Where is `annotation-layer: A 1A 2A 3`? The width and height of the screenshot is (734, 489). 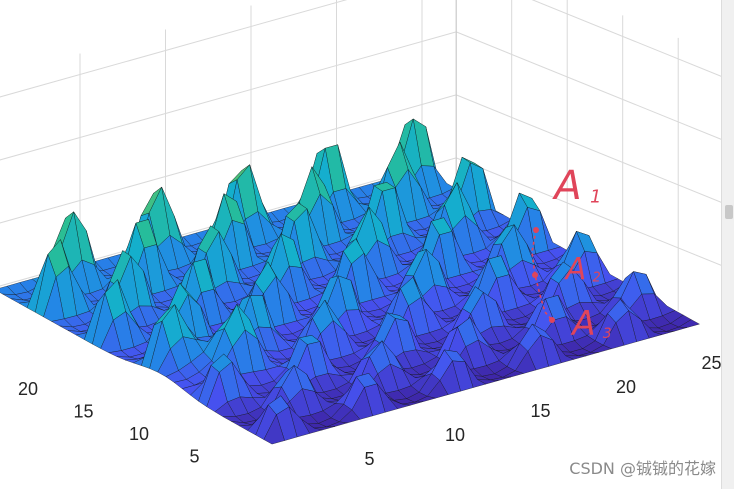 annotation-layer: A 1A 2A 3 is located at coordinates (571, 253).